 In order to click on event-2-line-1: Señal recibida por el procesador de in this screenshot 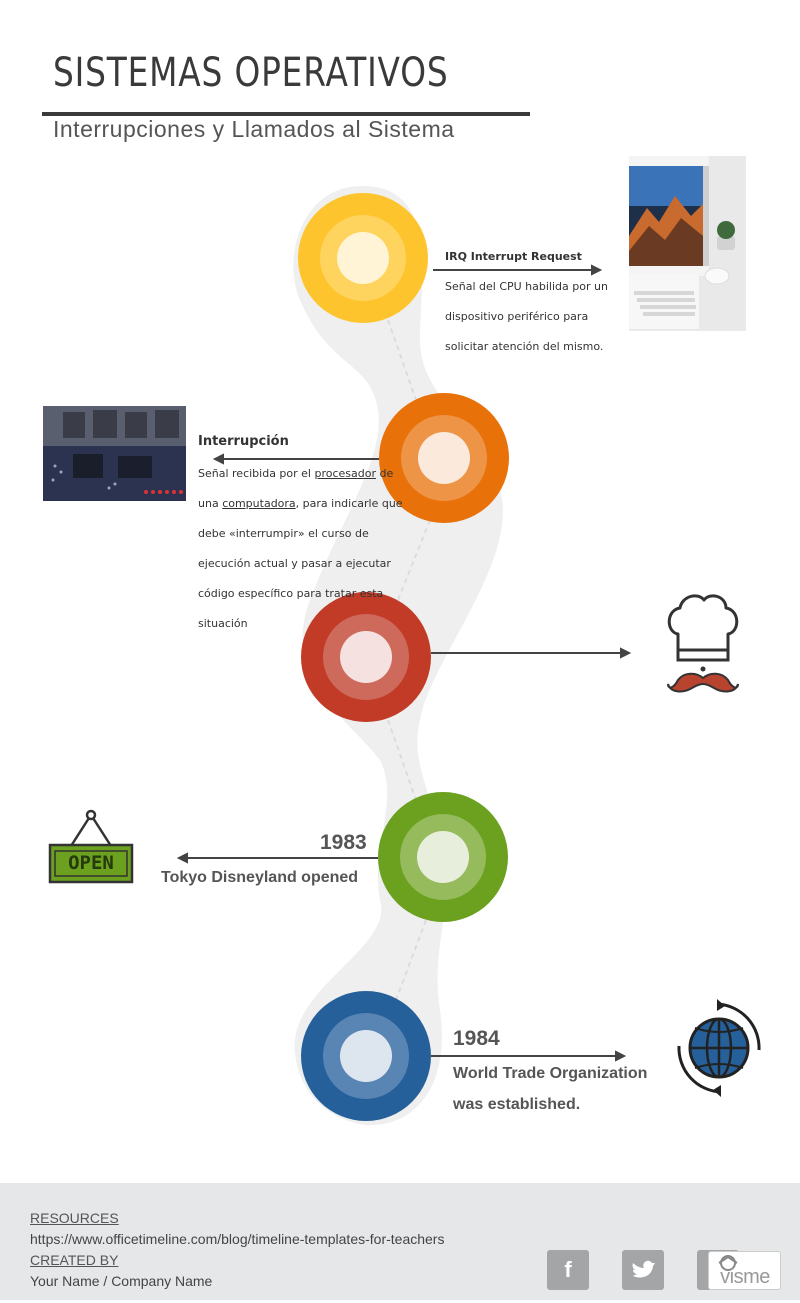, I will do `click(295, 473)`.